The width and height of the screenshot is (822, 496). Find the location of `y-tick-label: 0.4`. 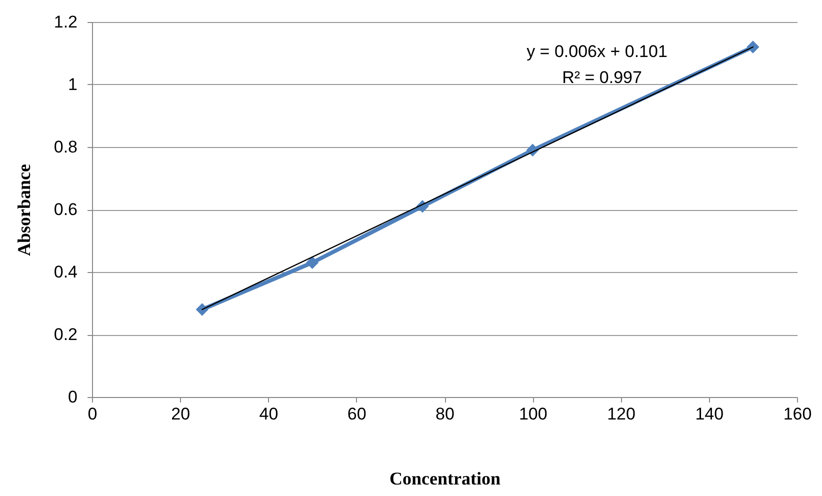

y-tick-label: 0.4 is located at coordinates (66, 272).